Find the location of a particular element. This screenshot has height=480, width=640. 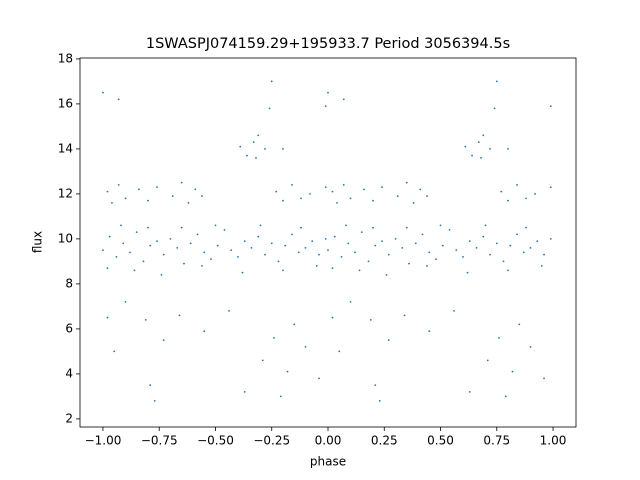

y-tick-label: 6 is located at coordinates (69, 328).